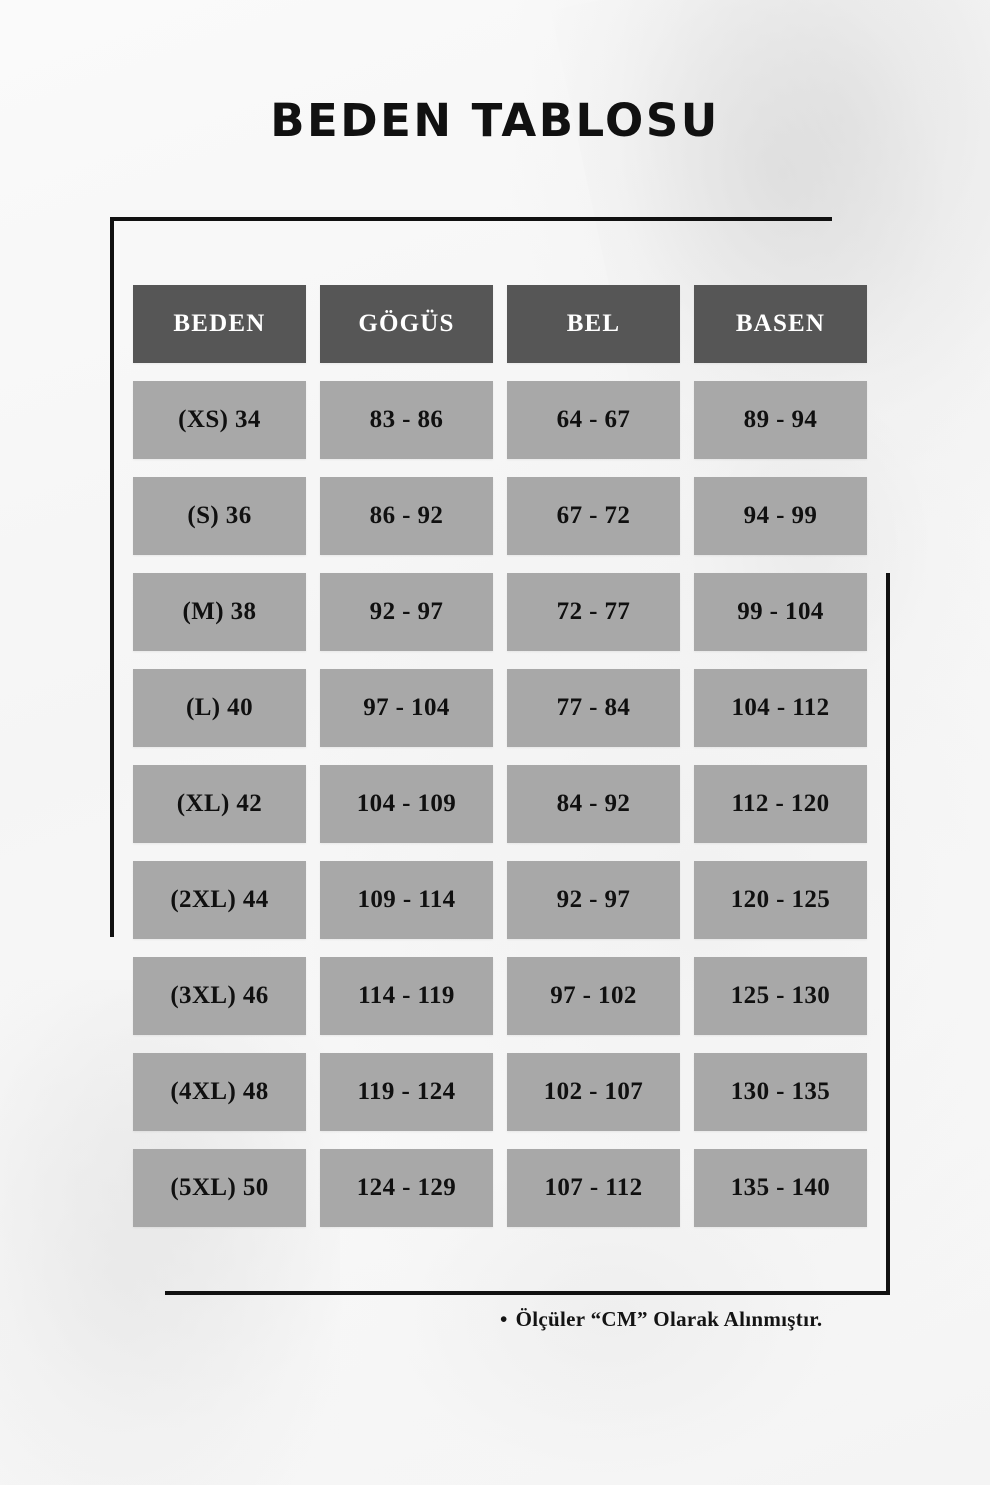 This screenshot has width=990, height=1485. Describe the element at coordinates (219, 1092) in the screenshot. I see `table-cell-size: (4XL) 48` at that location.